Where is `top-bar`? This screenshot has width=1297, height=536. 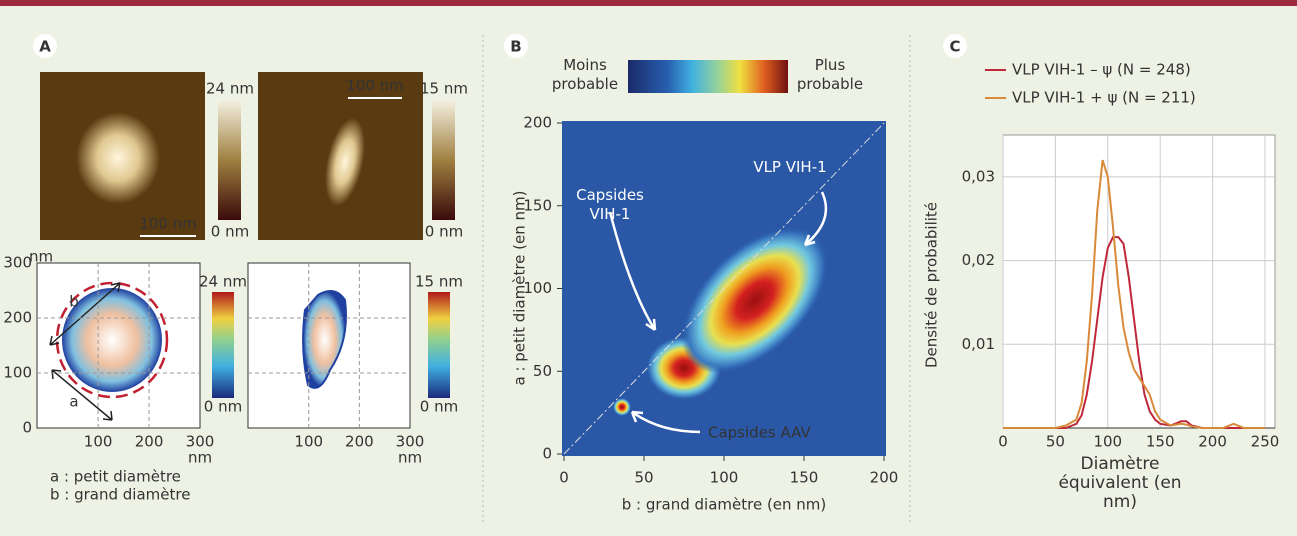 top-bar is located at coordinates (648, 3).